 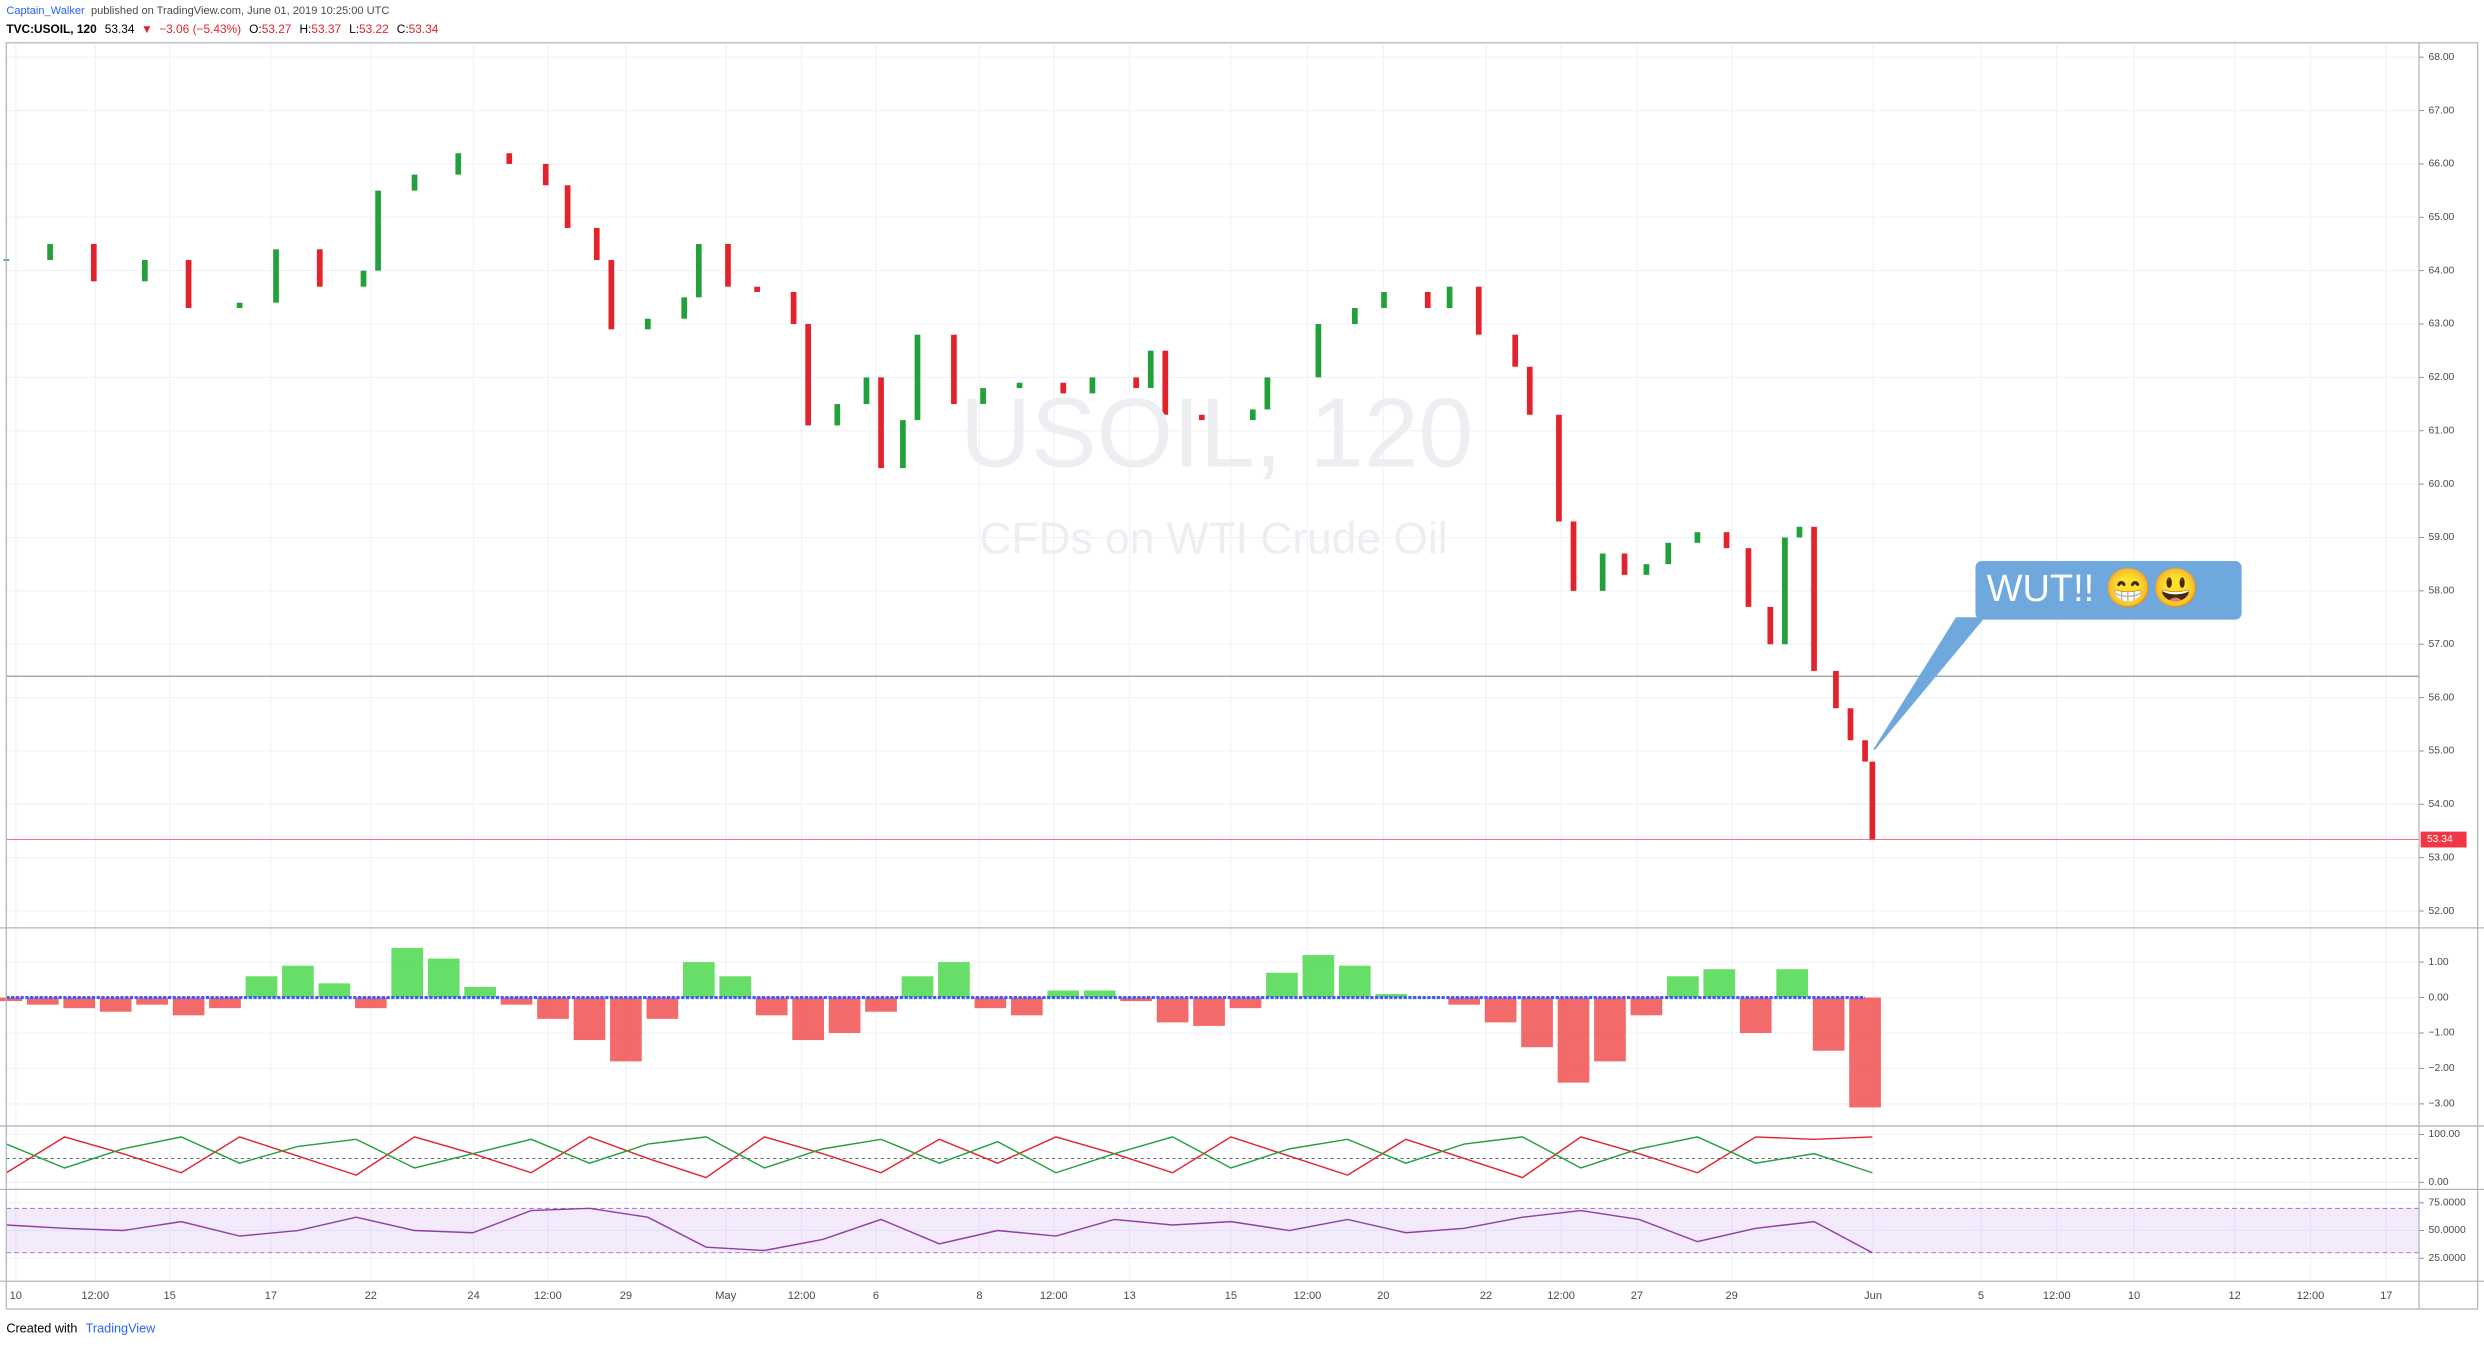 What do you see at coordinates (200, 29) in the screenshot?
I see `change: −3.06 (−5.43%)` at bounding box center [200, 29].